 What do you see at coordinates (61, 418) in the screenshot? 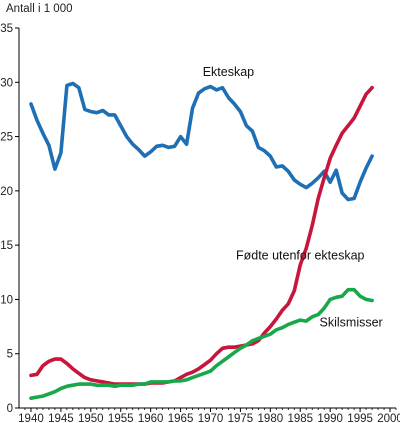
I see `x-tick-label: 1945` at bounding box center [61, 418].